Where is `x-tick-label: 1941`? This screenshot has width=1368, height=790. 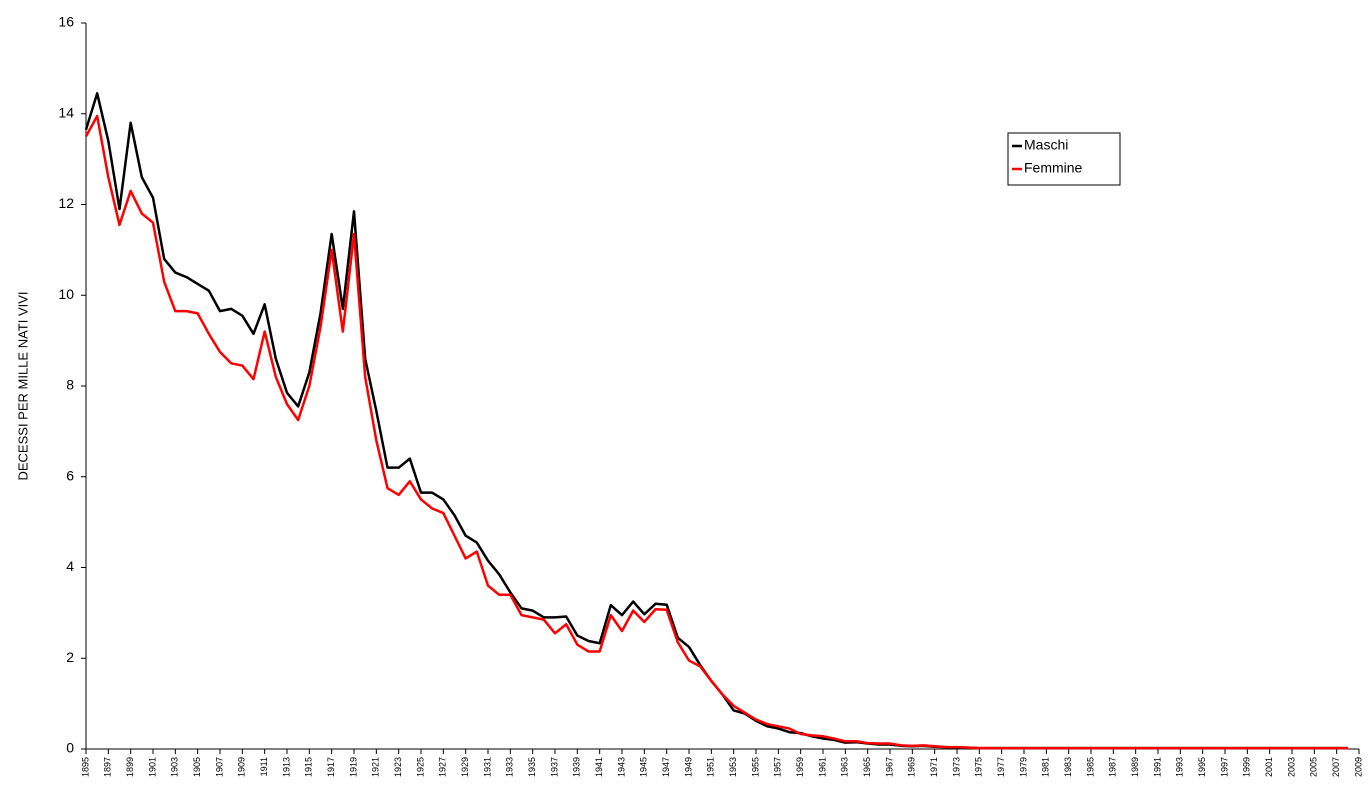
x-tick-label: 1941 is located at coordinates (599, 767).